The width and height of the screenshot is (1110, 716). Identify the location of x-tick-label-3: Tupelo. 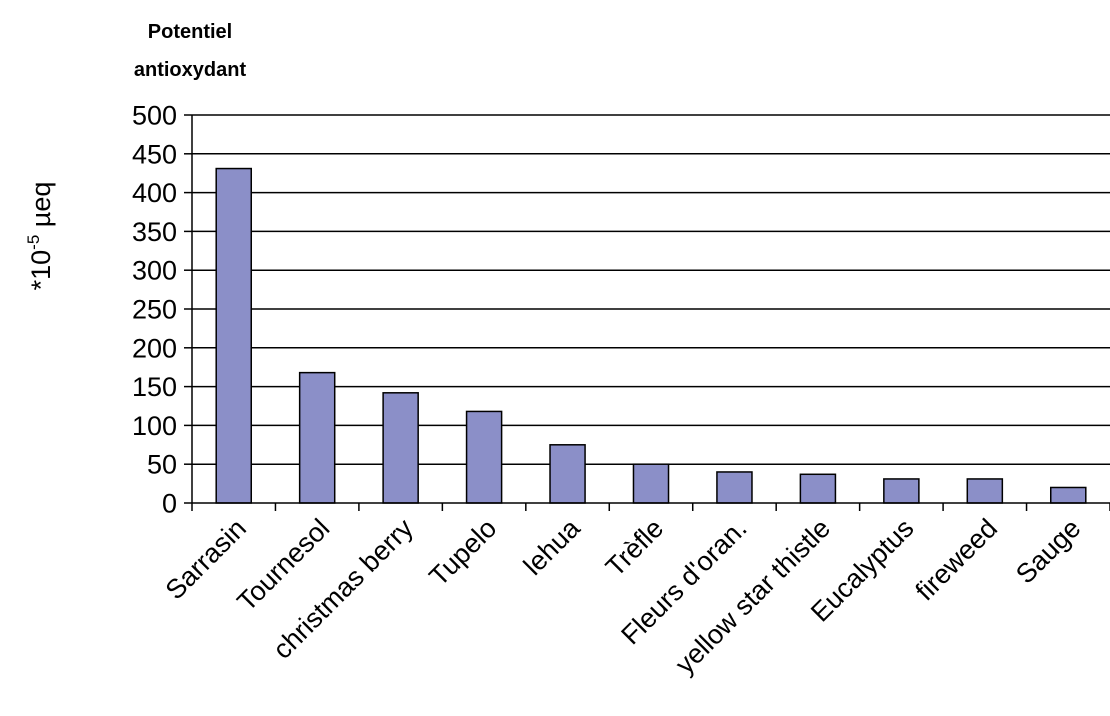
(462, 552).